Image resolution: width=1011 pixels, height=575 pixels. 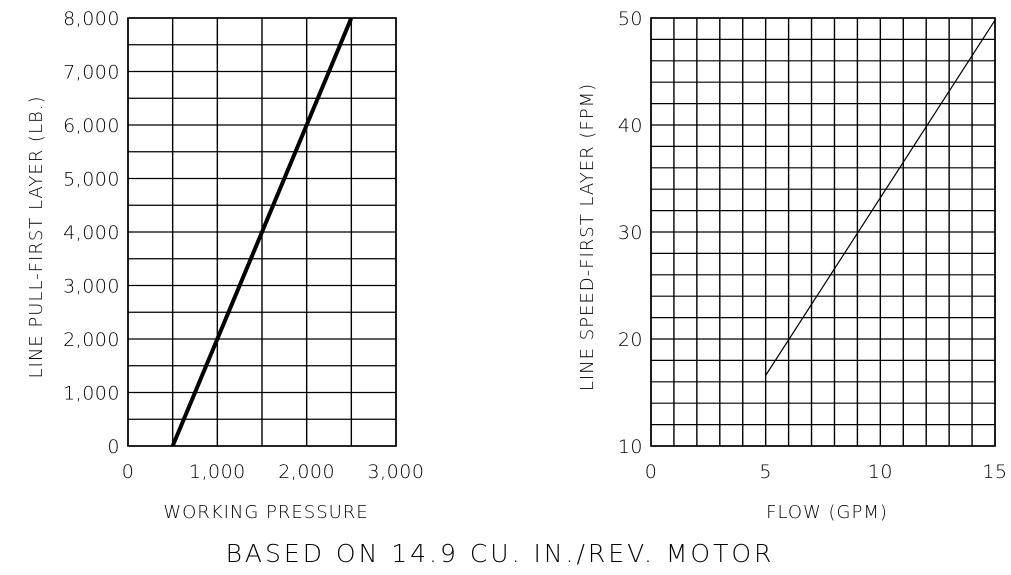 What do you see at coordinates (91, 73) in the screenshot?
I see `pull-y-tick-label: 7,000` at bounding box center [91, 73].